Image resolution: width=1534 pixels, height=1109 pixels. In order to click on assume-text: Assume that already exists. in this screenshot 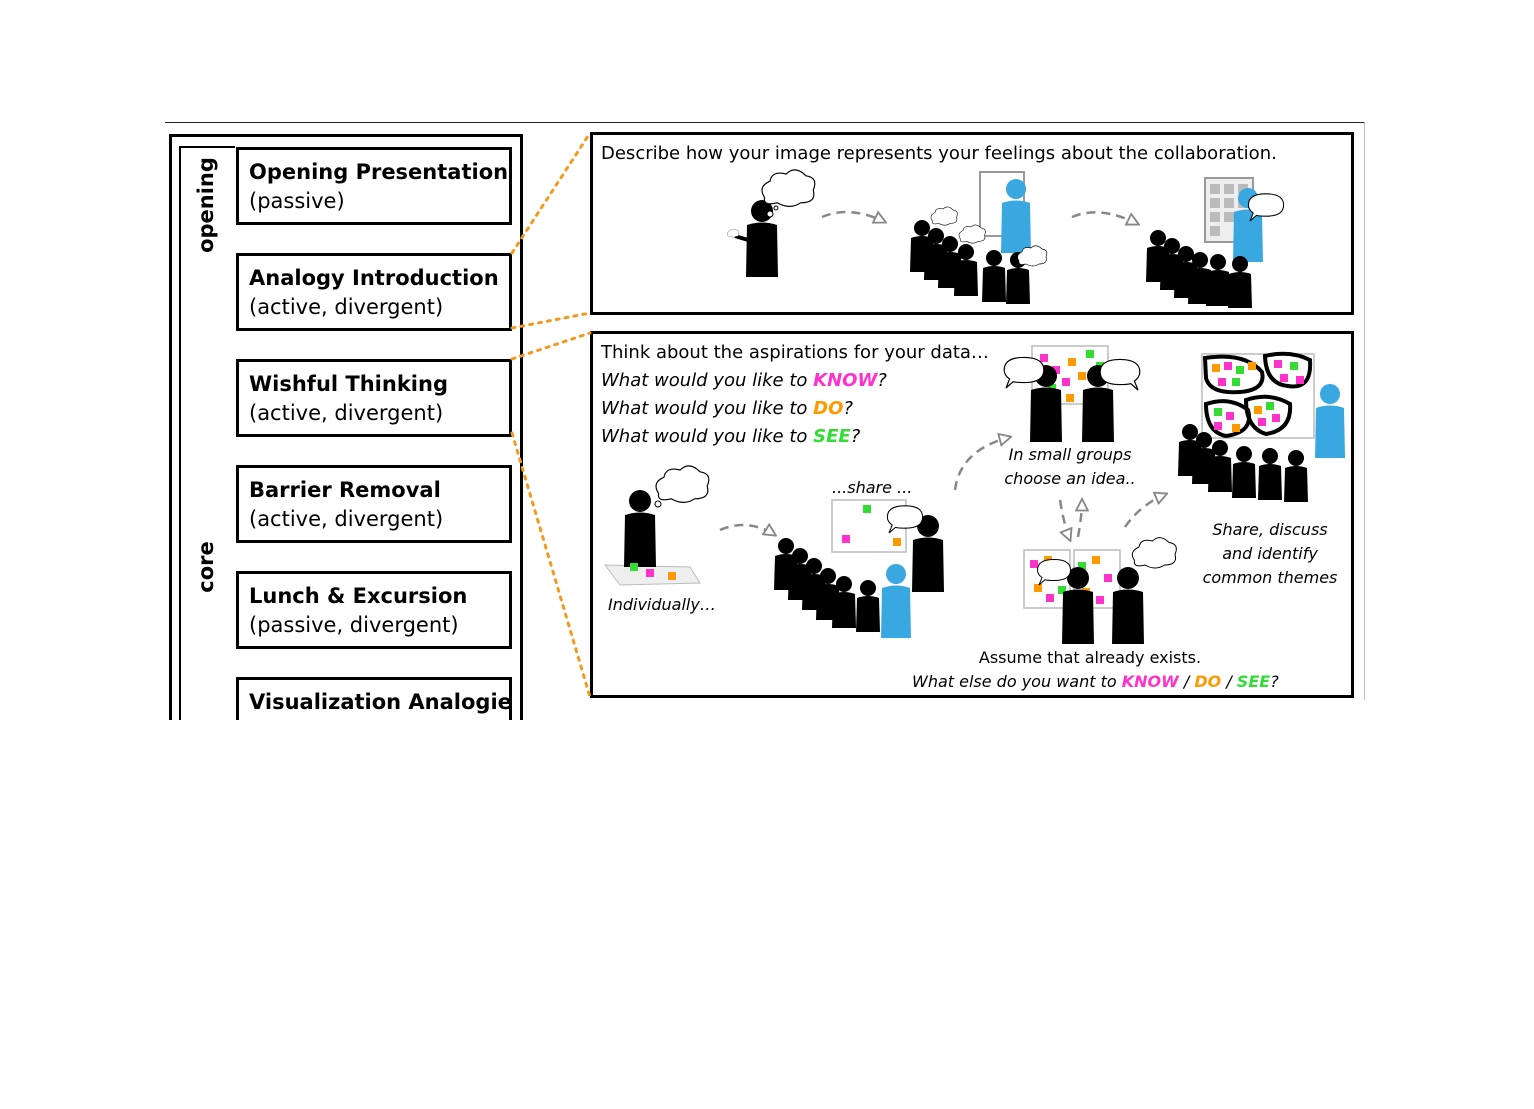, I will do `click(1090, 657)`.